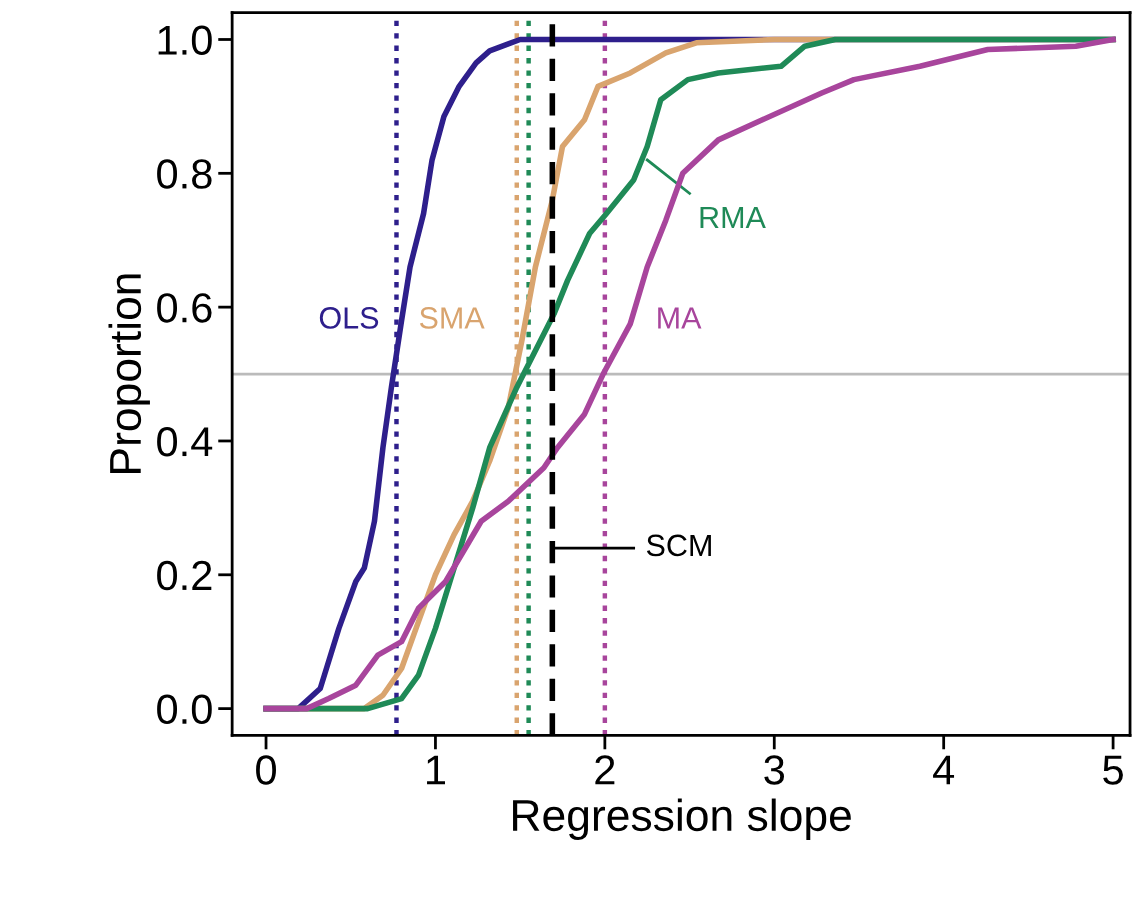  Describe the element at coordinates (605, 770) in the screenshot. I see `x-tick-label: 2` at that location.